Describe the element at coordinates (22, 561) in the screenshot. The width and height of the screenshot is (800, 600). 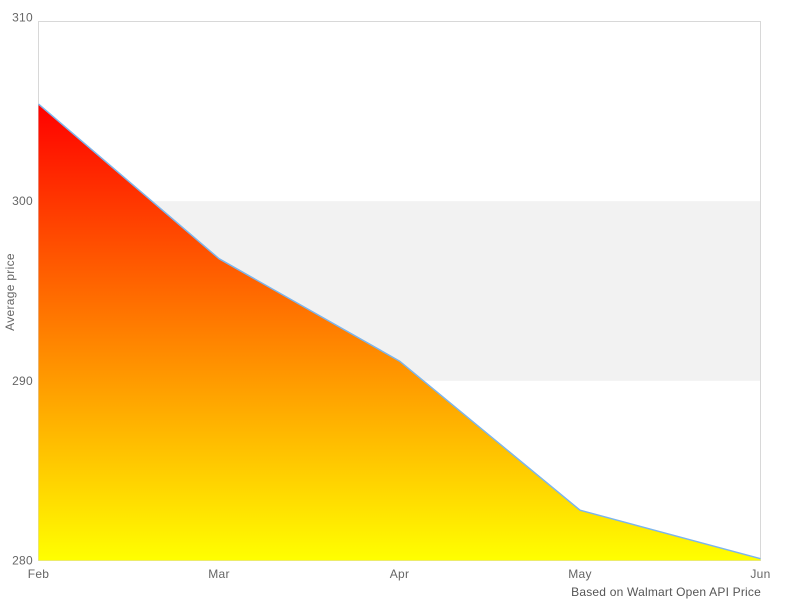
I see `y-tick-label: 280` at that location.